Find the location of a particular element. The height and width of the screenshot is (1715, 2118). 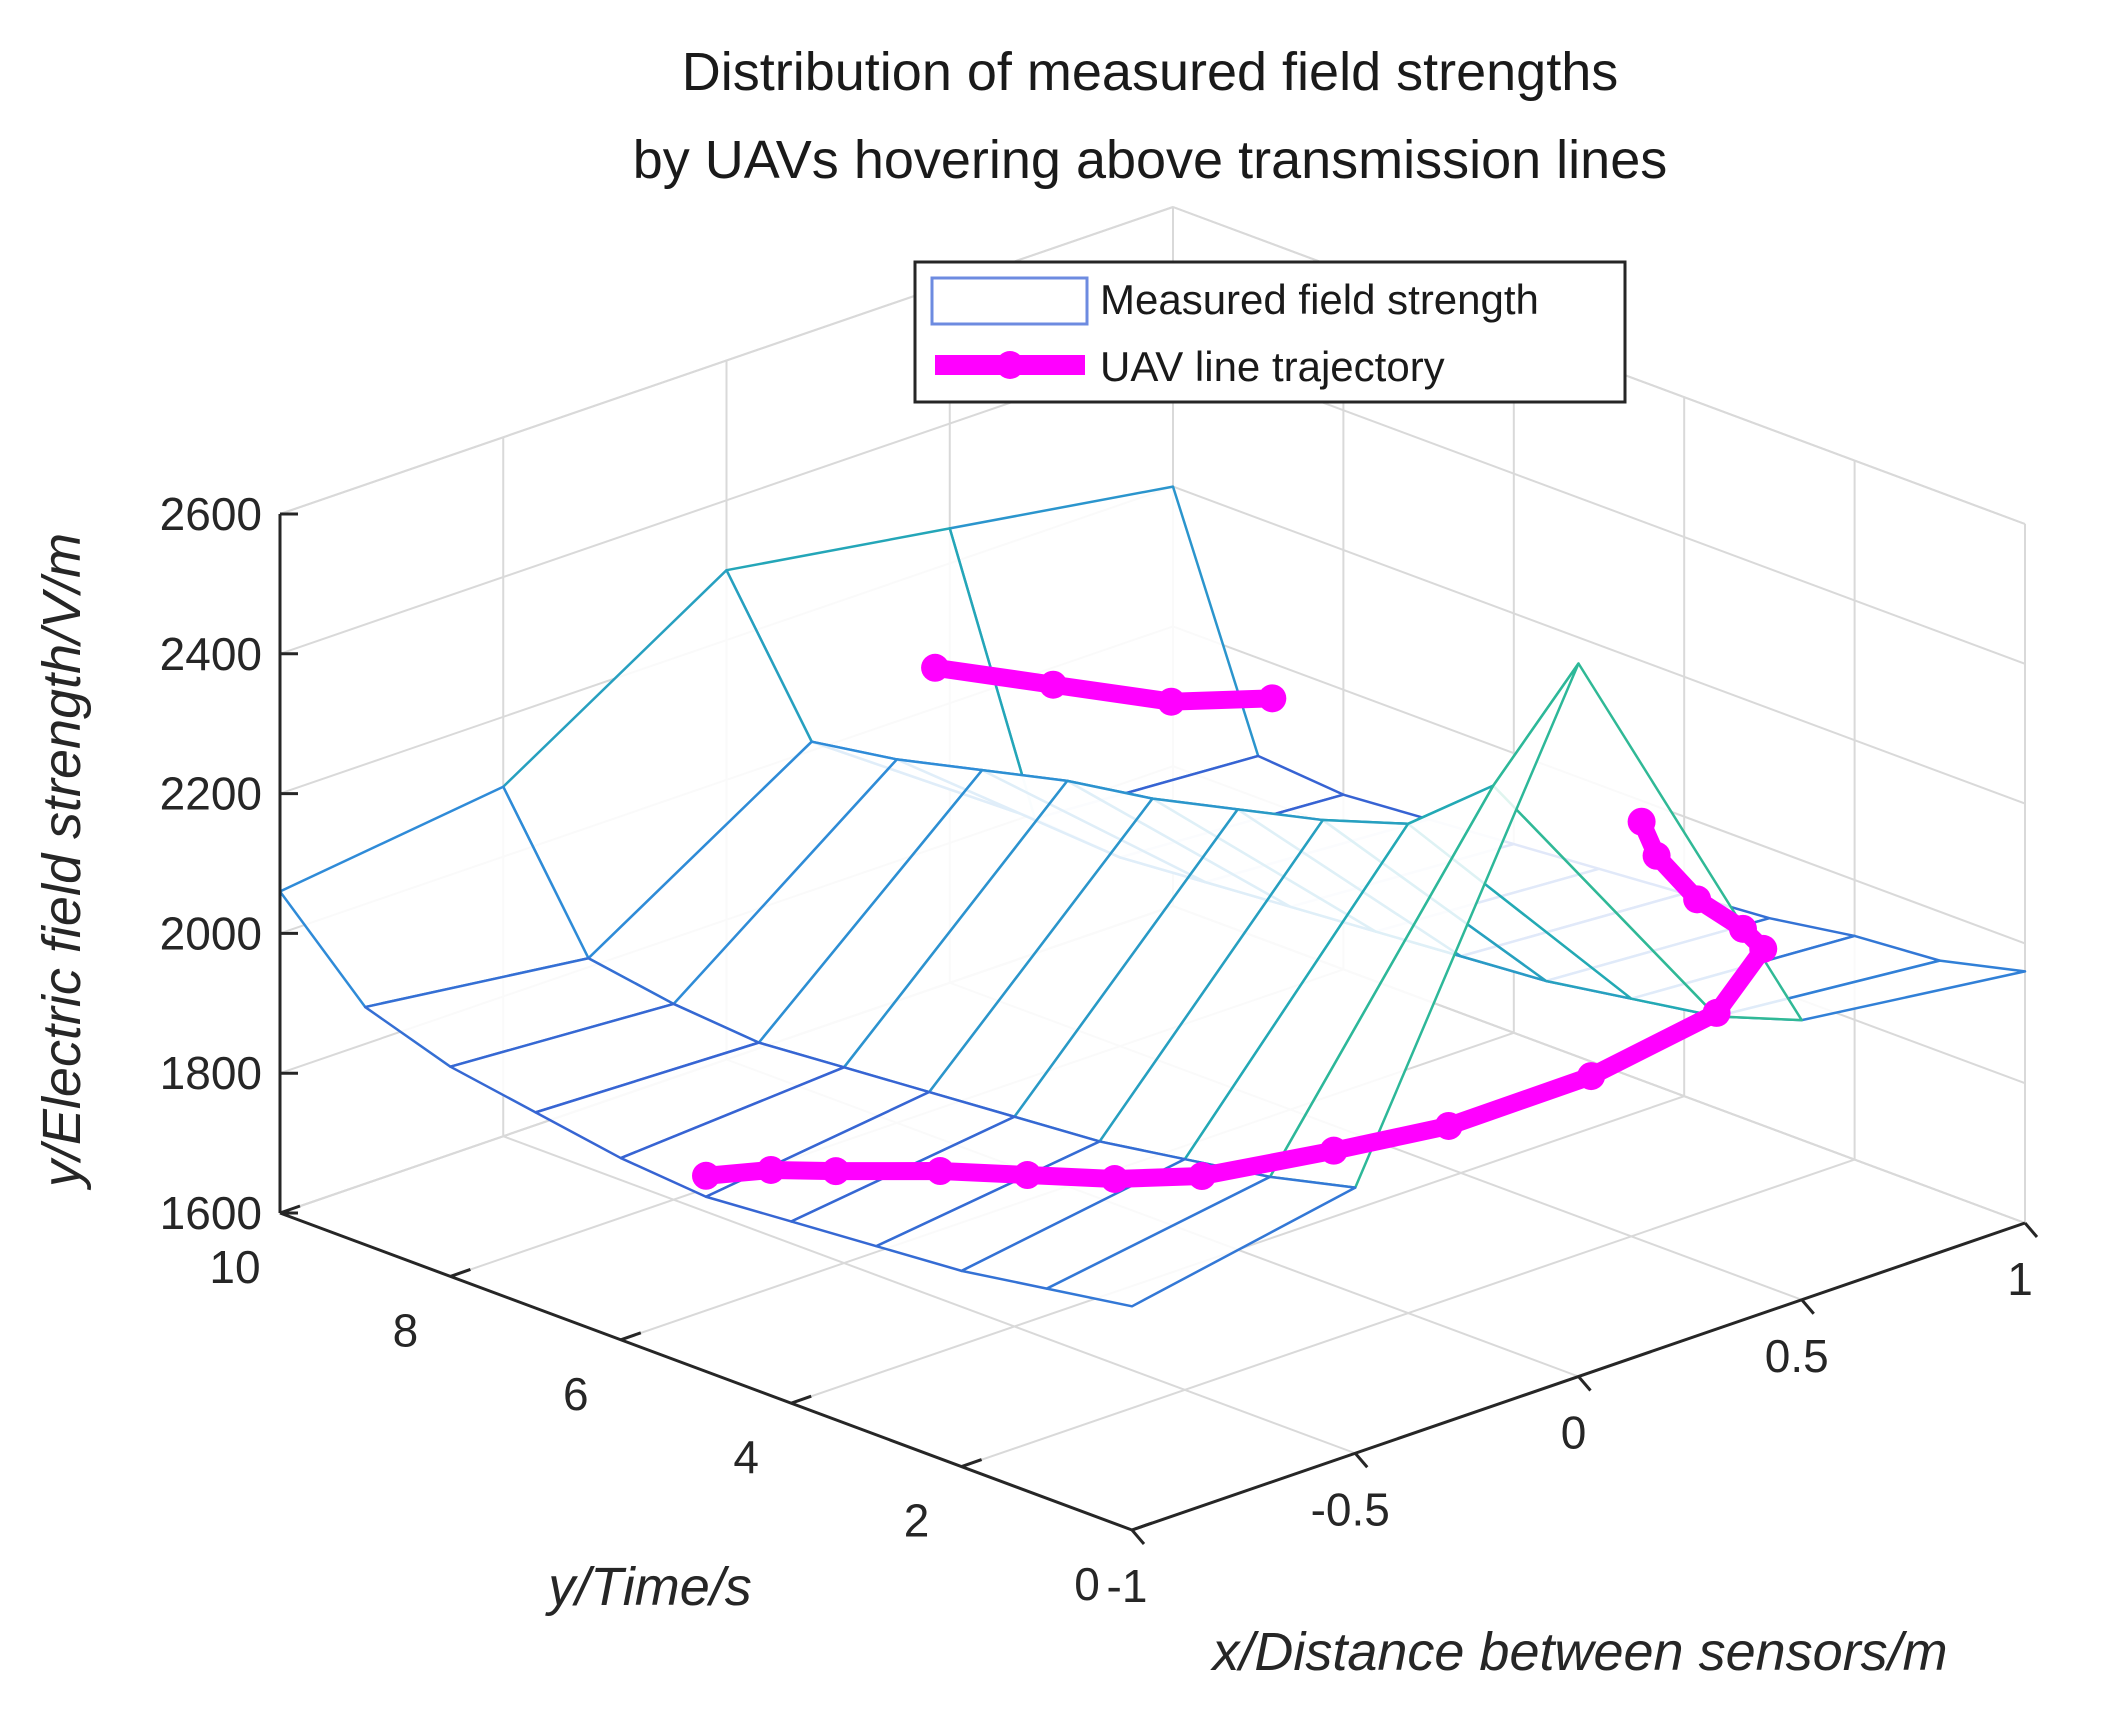

surface-cell is located at coordinates (1201, 1241).